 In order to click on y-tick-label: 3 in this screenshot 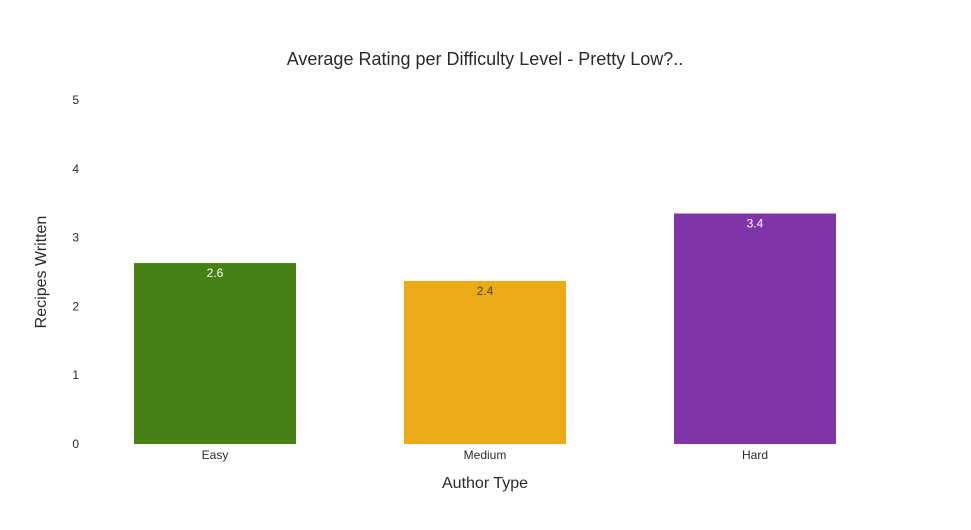, I will do `click(75, 238)`.